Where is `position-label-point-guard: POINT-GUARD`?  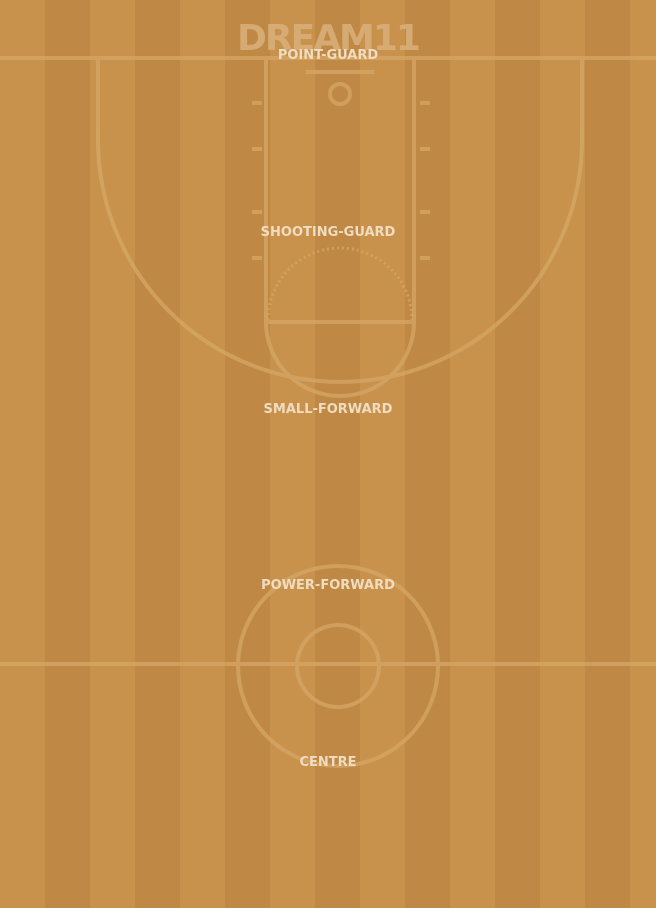
position-label-point-guard: POINT-GUARD is located at coordinates (328, 55).